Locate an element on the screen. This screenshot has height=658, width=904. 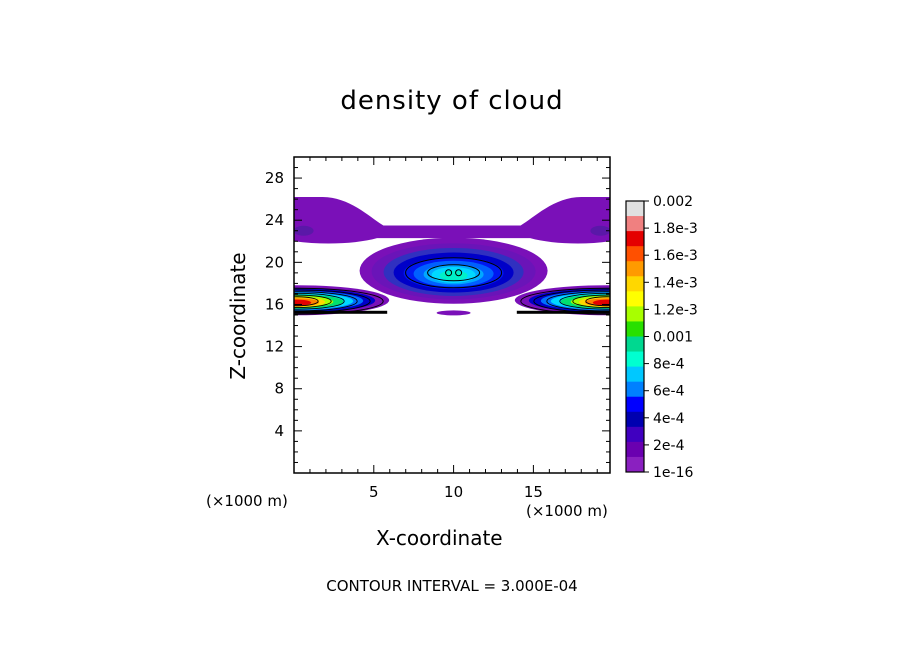
small-patch is located at coordinates (453, 313).